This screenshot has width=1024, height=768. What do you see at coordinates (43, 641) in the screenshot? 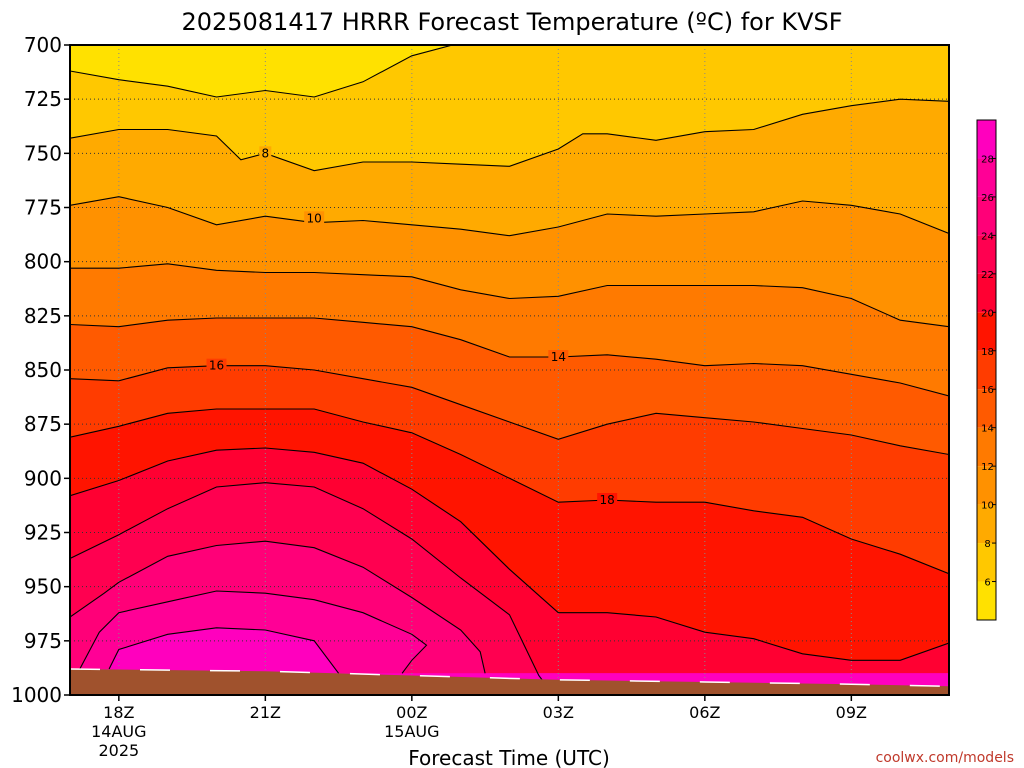
I see `y-tick-label-975: 975` at bounding box center [43, 641].